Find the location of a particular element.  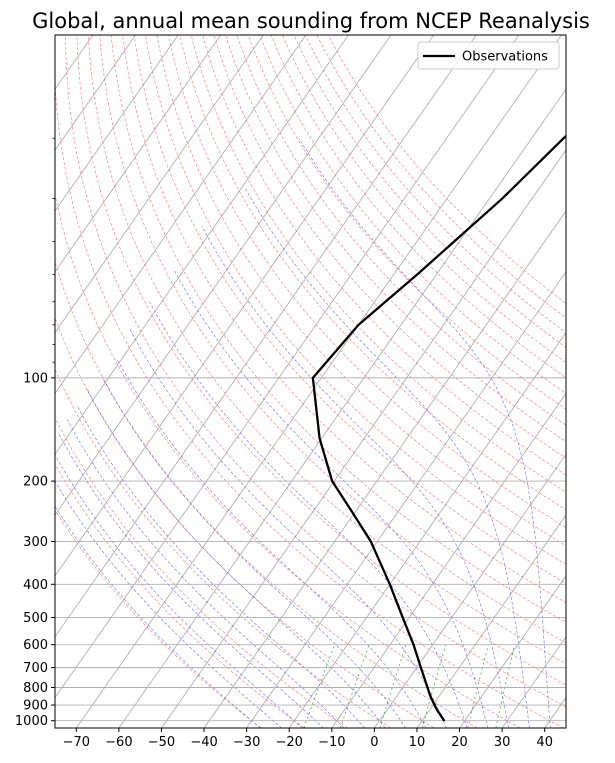

x-tick-label: −60 is located at coordinates (118, 742).